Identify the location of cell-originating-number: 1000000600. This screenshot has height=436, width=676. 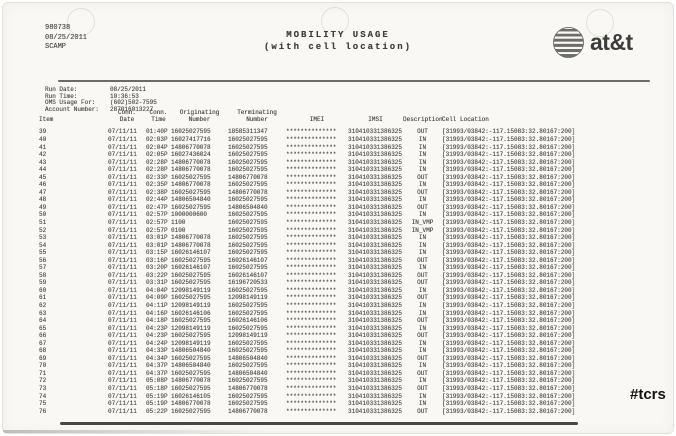
(189, 215).